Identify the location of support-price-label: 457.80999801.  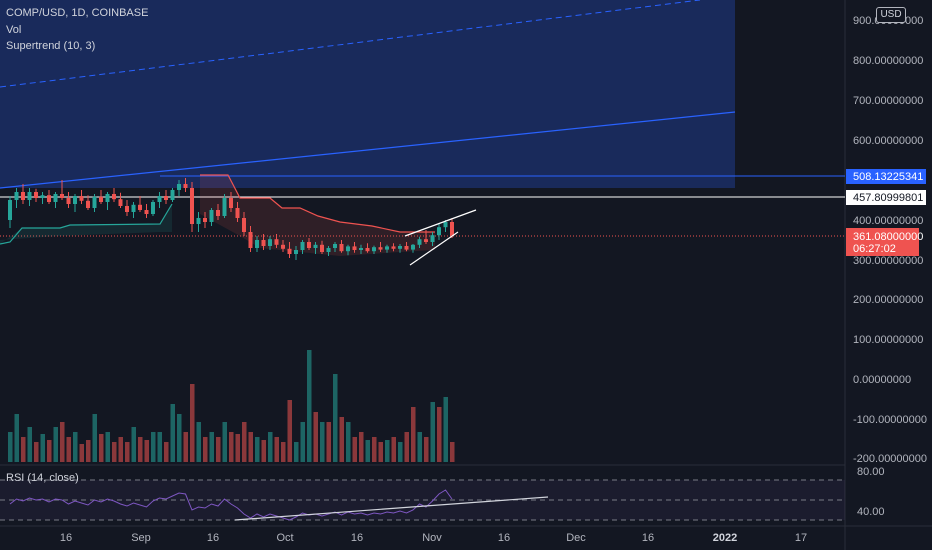
(888, 198).